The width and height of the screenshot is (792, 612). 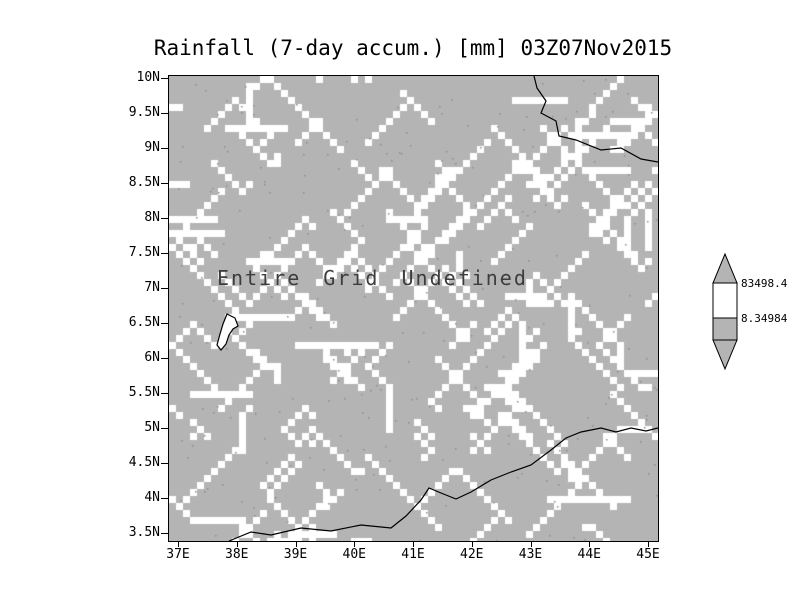 I want to click on y-axis-tick-label: 4.5N, so click(x=144, y=462).